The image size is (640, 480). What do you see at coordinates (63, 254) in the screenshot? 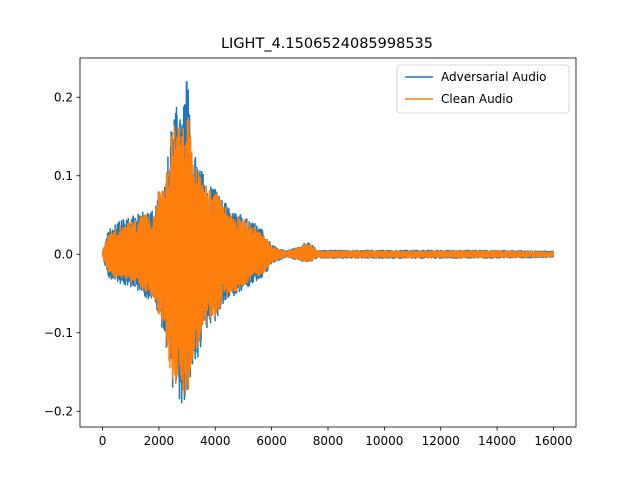
I see `y-tick-label: 0.0` at bounding box center [63, 254].